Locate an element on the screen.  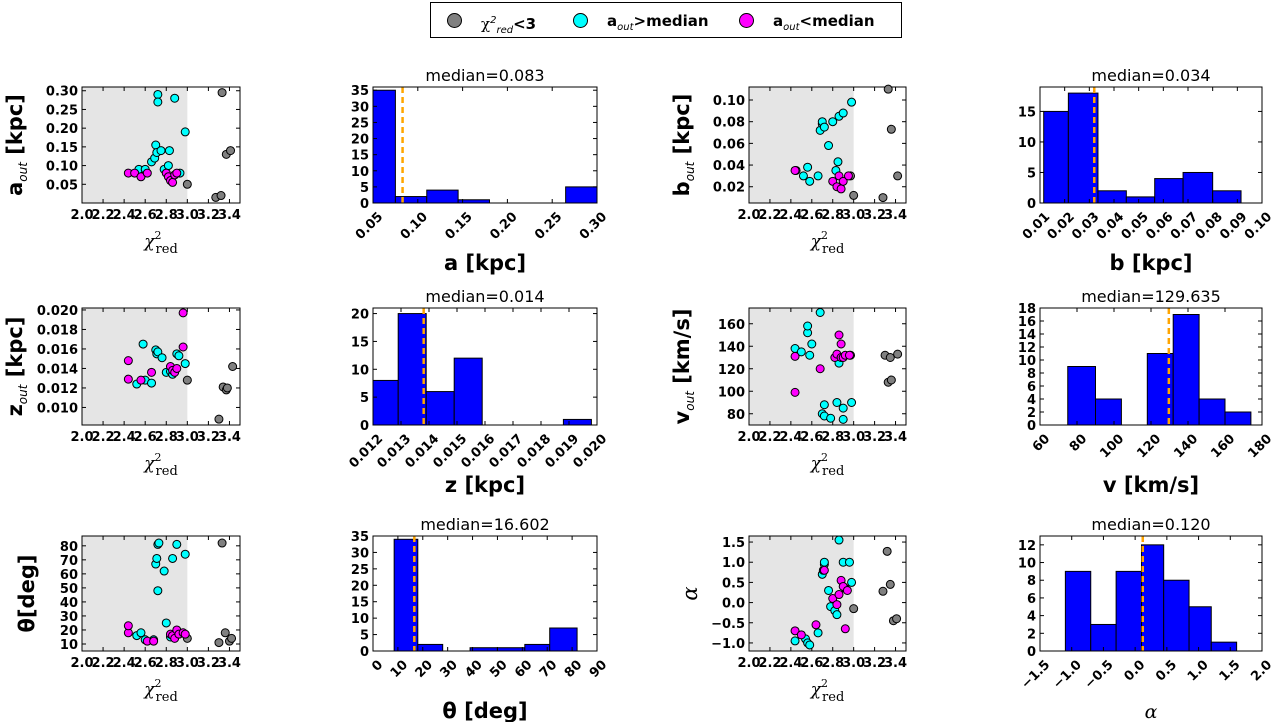
y-tick-label: 0.016 is located at coordinates (57, 350).